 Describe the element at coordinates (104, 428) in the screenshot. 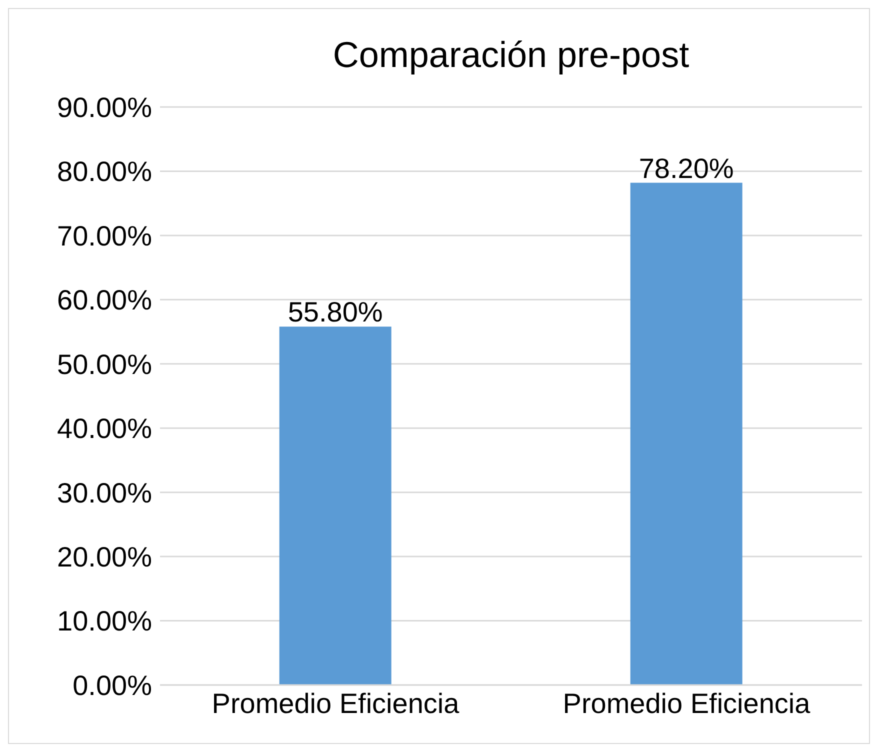

I see `y-tick-label: 40.00%` at that location.